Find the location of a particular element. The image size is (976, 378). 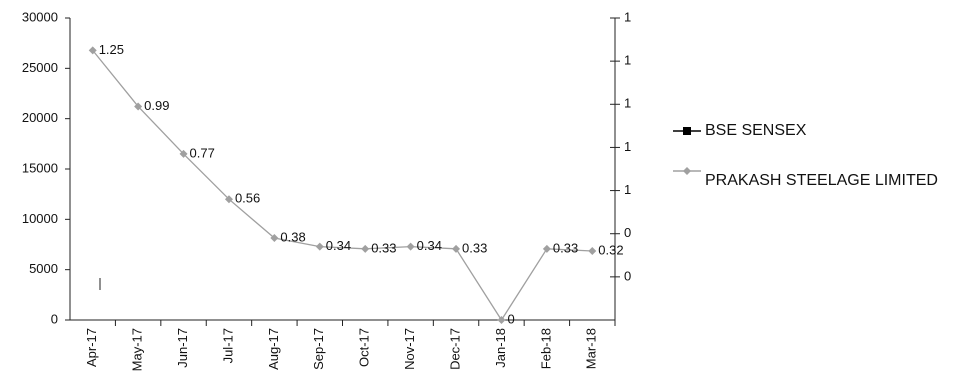

y-tick-label: 0 is located at coordinates (54, 318).